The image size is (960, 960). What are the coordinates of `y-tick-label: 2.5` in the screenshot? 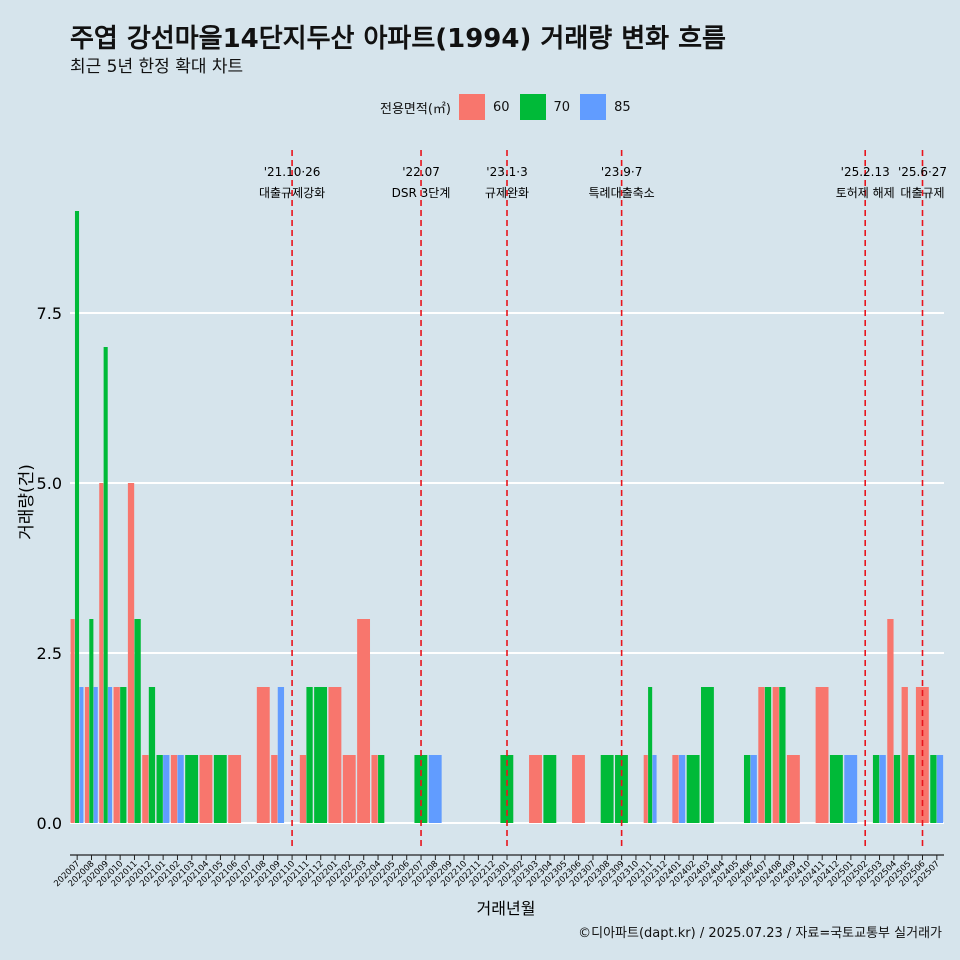 It's located at (49, 653).